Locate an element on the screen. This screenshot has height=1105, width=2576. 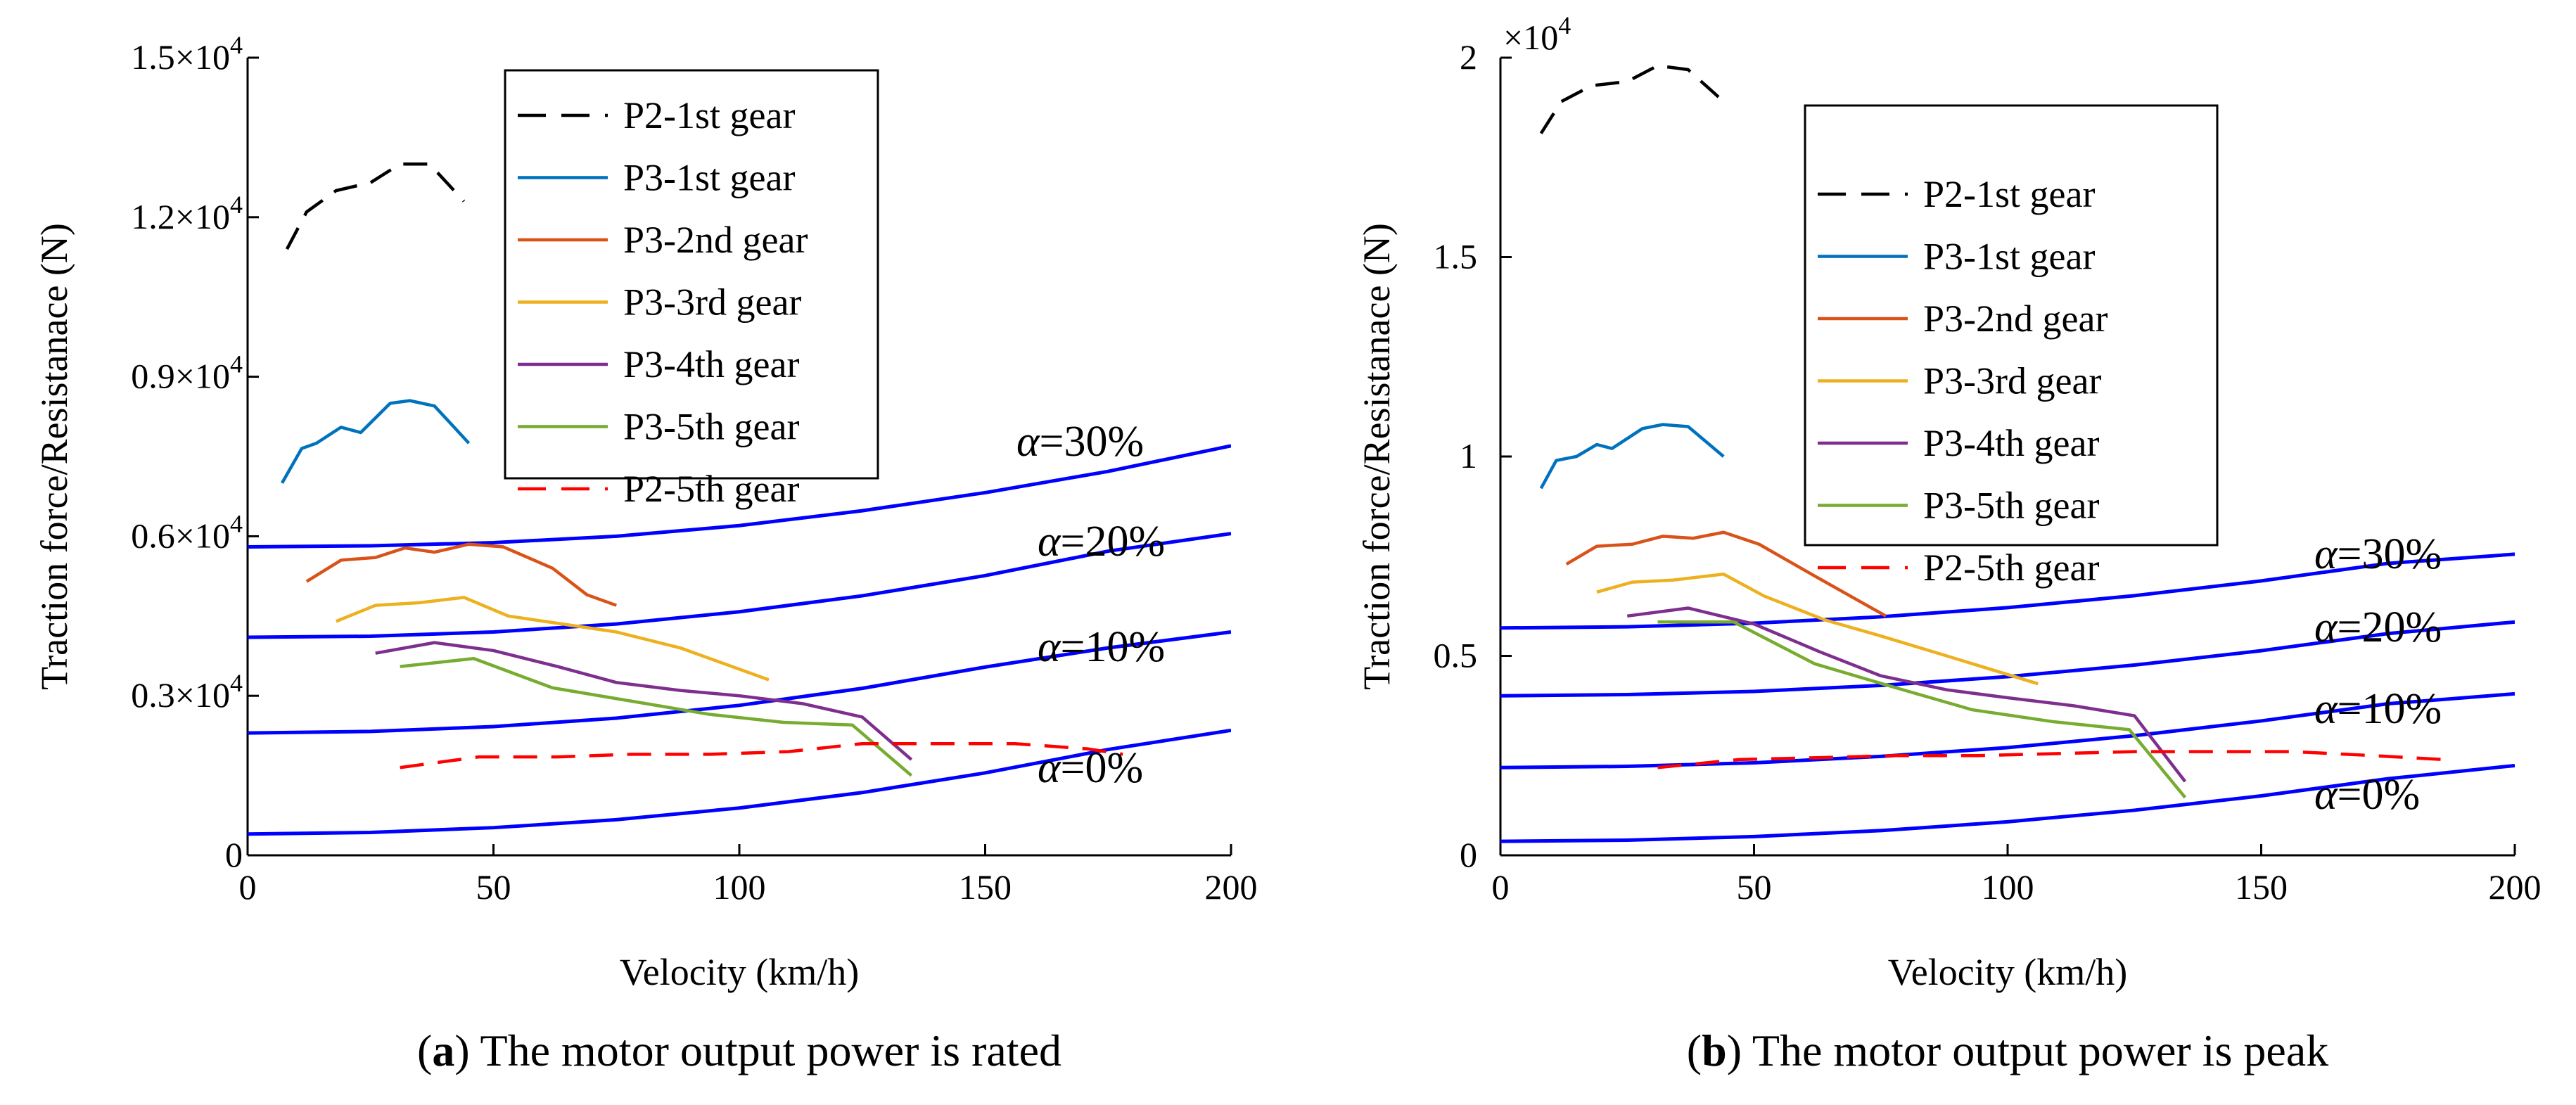
y-tick-label: 1.2×10⁴ is located at coordinates (187, 214).